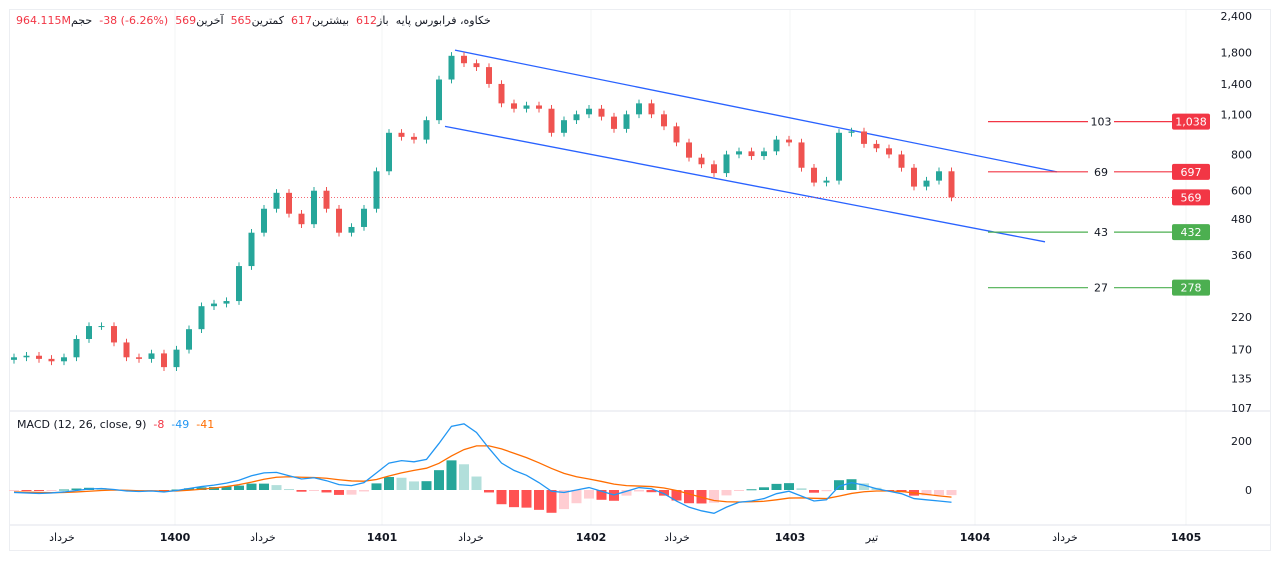  Describe the element at coordinates (1101, 288) in the screenshot. I see `level-label: 27` at that location.